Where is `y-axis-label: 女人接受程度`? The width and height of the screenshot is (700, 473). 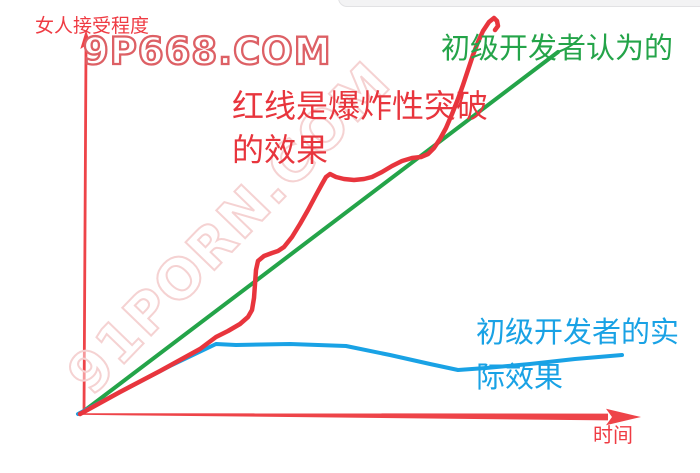 y-axis-label: 女人接受程度 is located at coordinates (92, 26).